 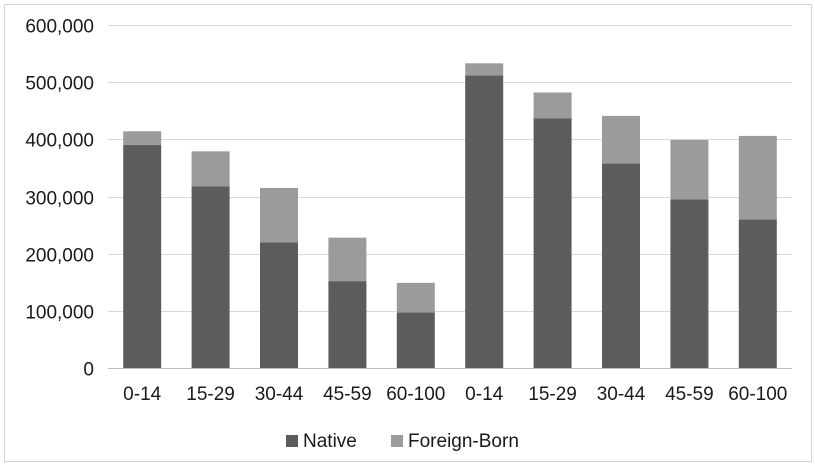 What do you see at coordinates (59, 313) in the screenshot?
I see `y-tick-label: 100,000` at bounding box center [59, 313].